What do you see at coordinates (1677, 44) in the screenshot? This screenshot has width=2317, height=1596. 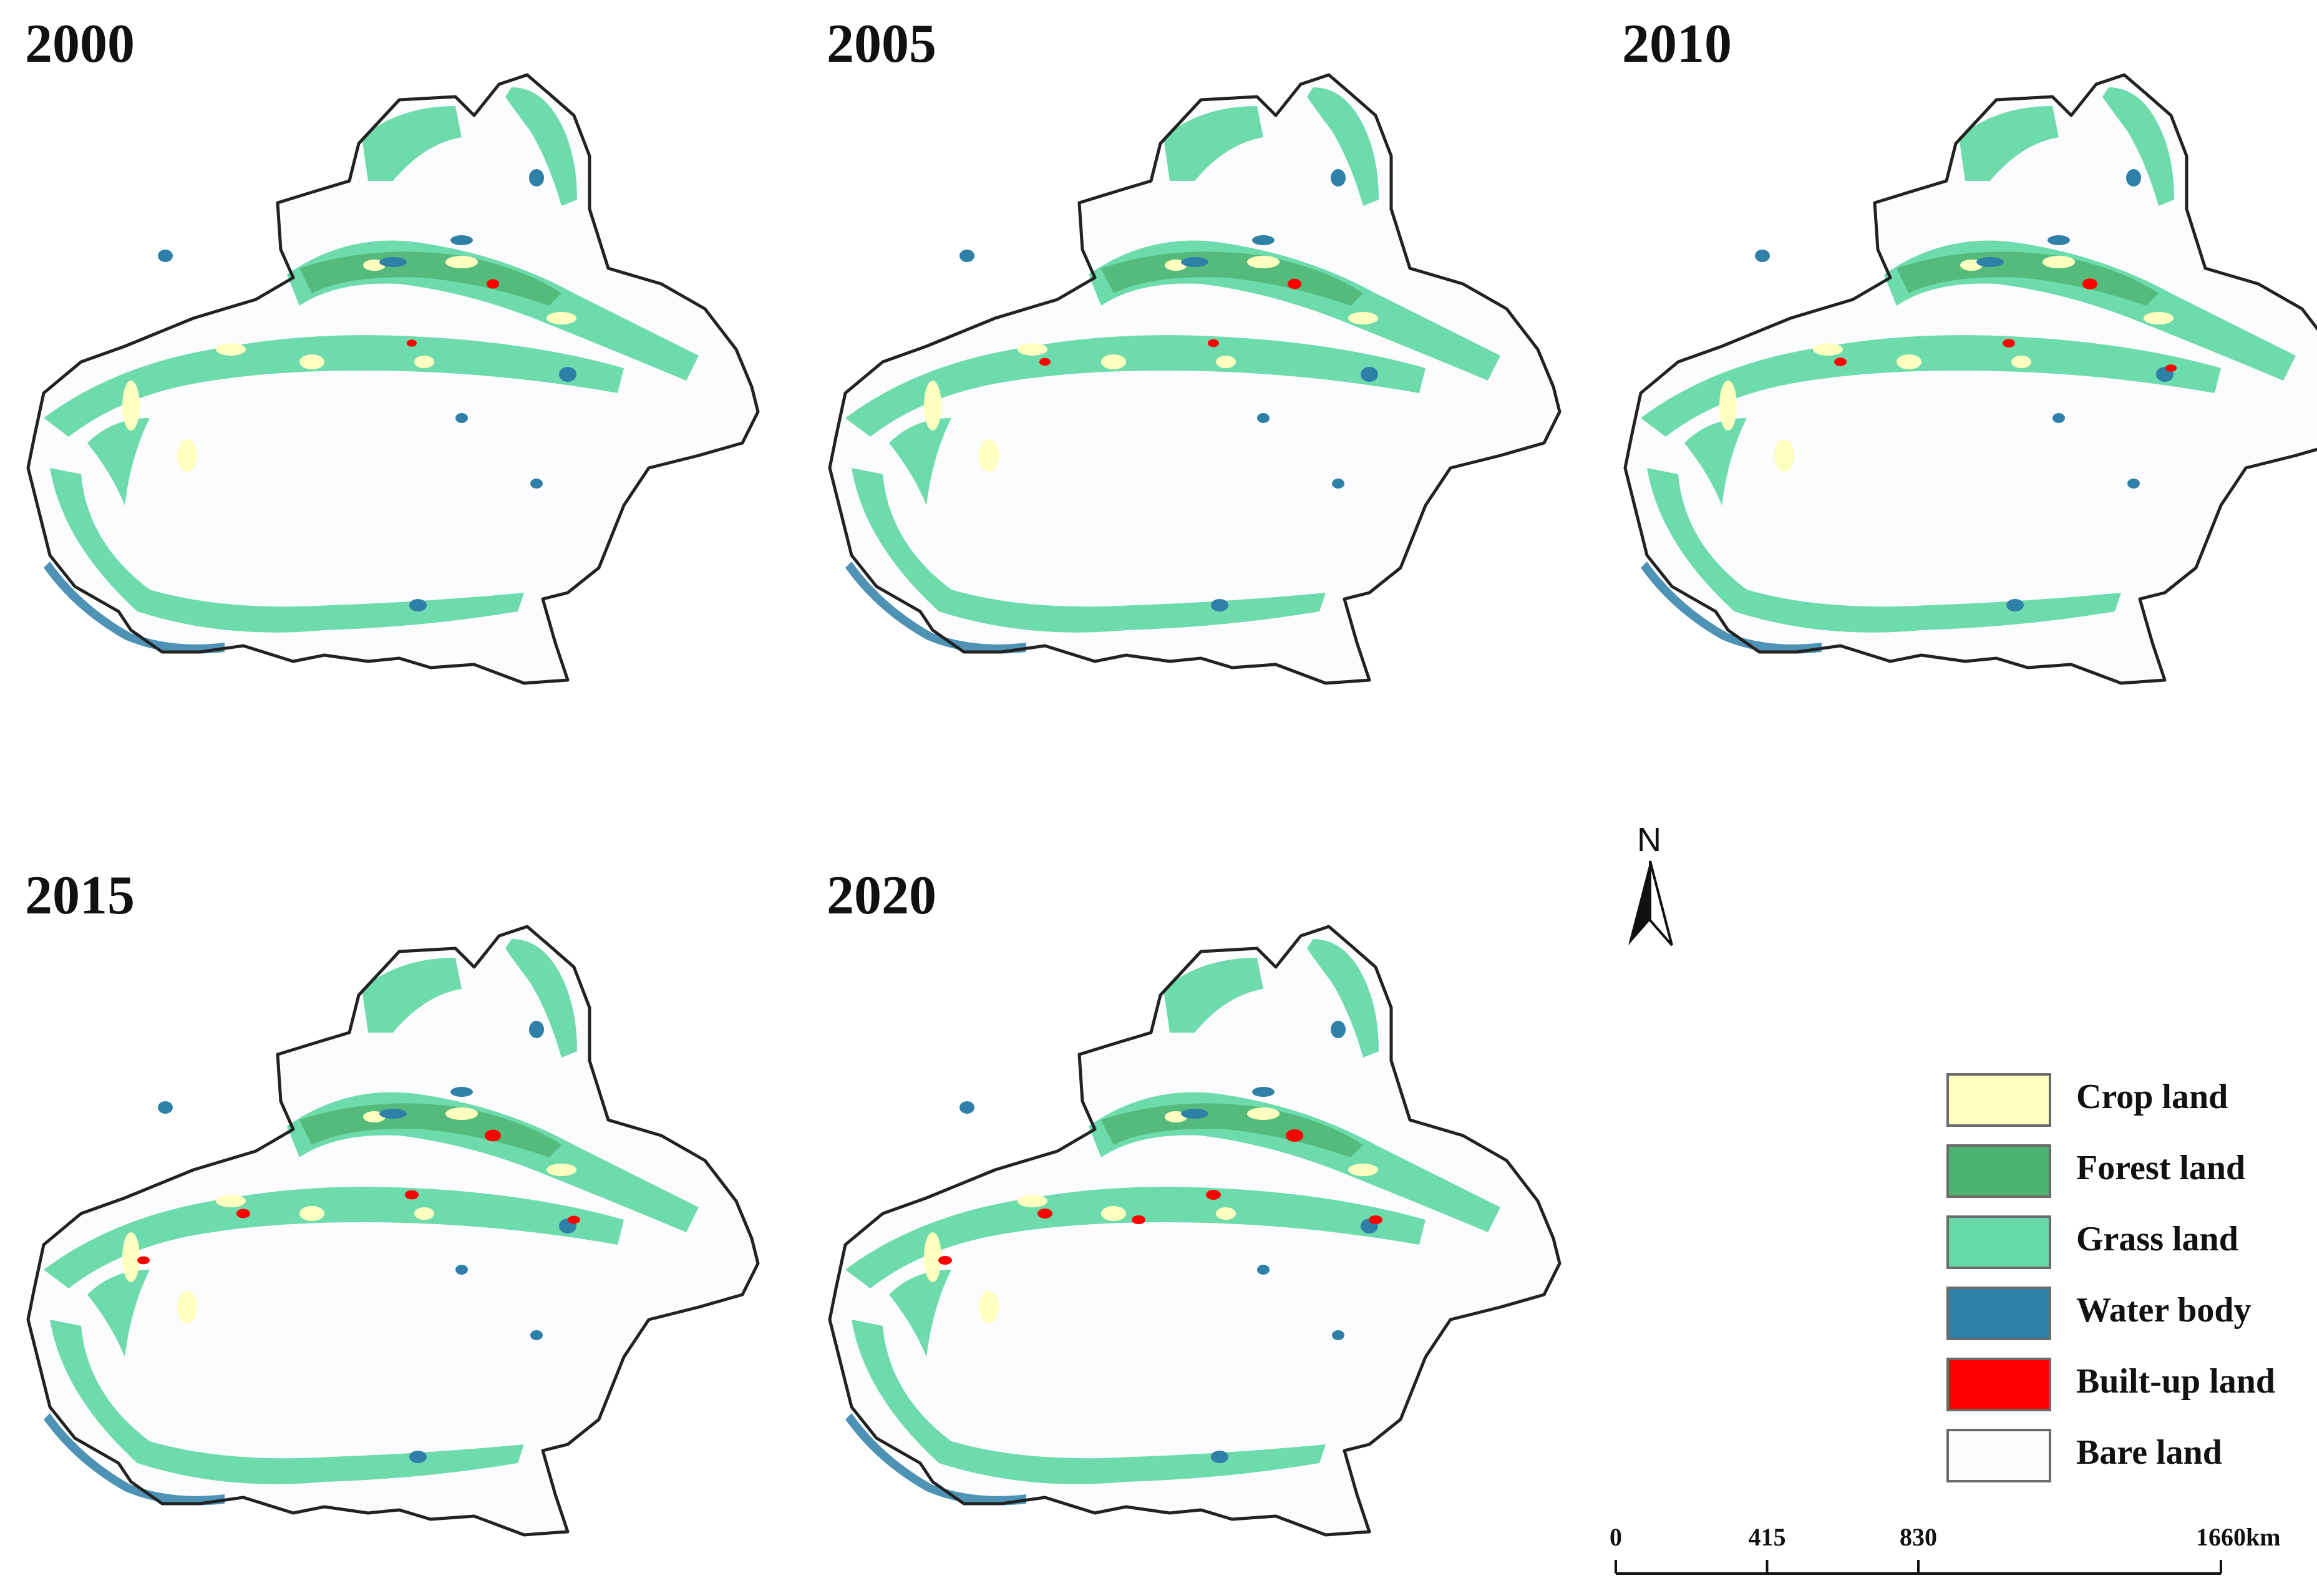 I see `panel-year-label: 2010` at bounding box center [1677, 44].